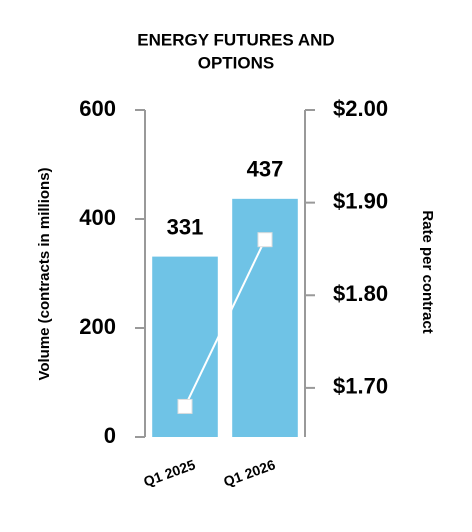 The image size is (472, 532). I want to click on chart-title: ENERGY FUTURES AND, so click(235, 39).